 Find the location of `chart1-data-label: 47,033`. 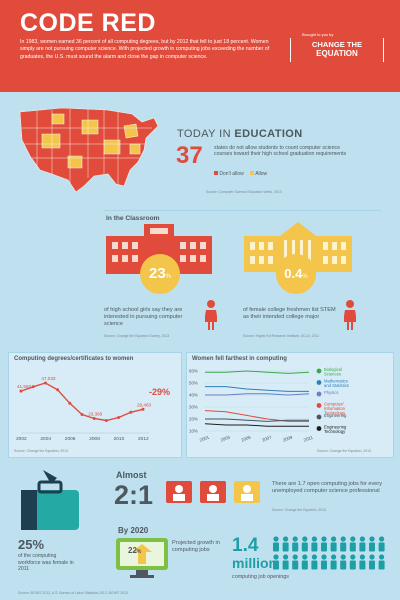

chart1-data-label: 47,033 is located at coordinates (48, 378).